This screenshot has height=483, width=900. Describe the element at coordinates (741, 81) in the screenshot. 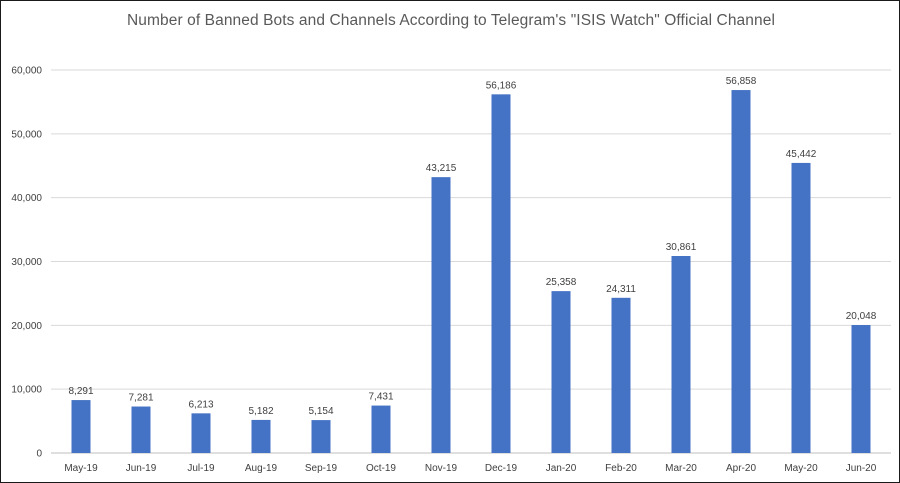

I see `data-label: 56,858` at that location.